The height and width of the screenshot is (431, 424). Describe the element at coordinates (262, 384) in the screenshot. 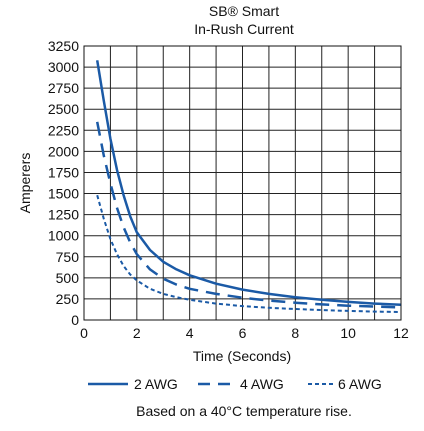

I see `legend-label-4-awg: 4 AWG` at that location.